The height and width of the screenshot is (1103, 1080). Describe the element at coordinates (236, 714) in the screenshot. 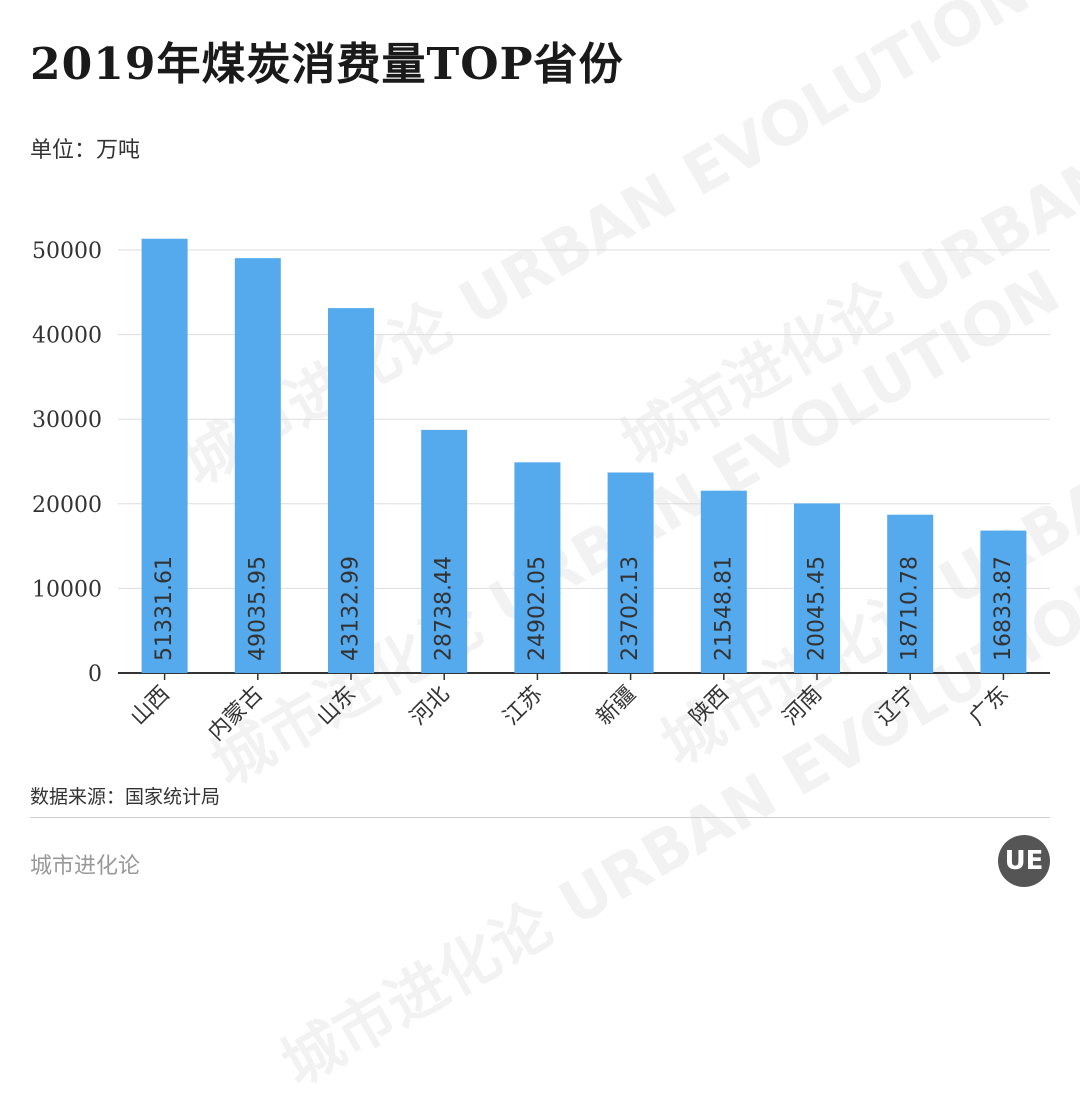

I see `x-tick-label: 内蒙古` at that location.